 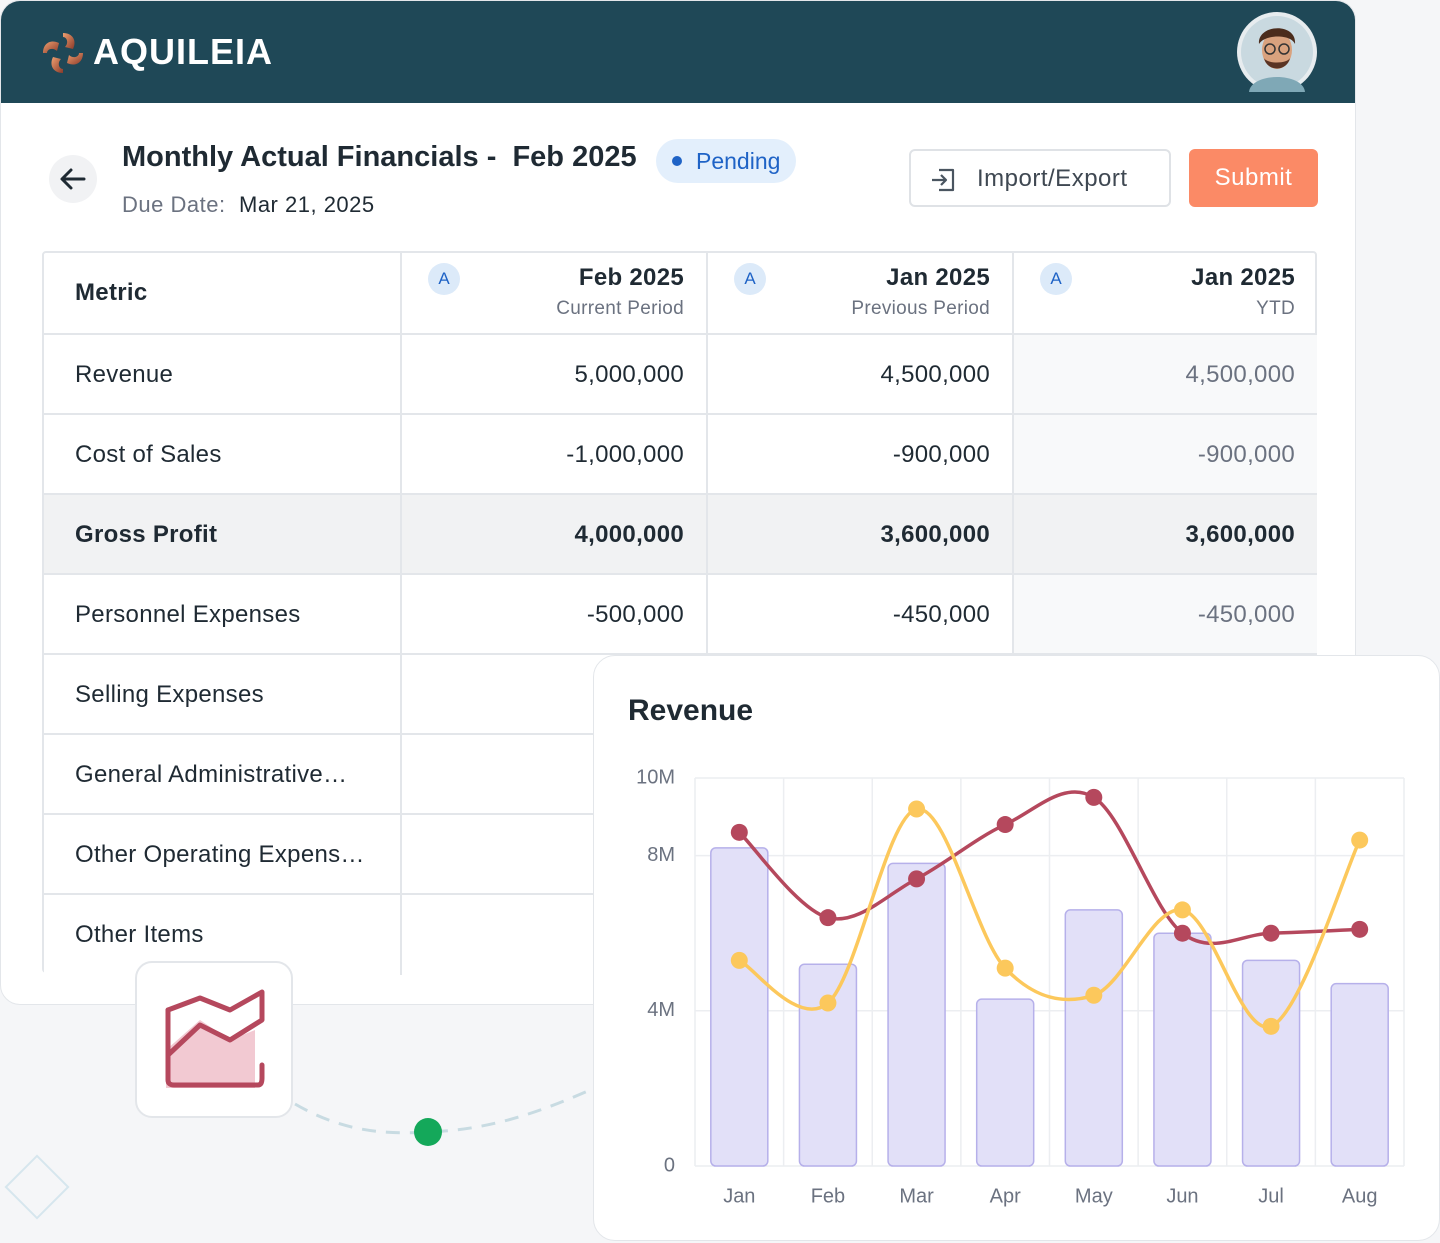 I want to click on header-label: Feb 2025, so click(x=631, y=277).